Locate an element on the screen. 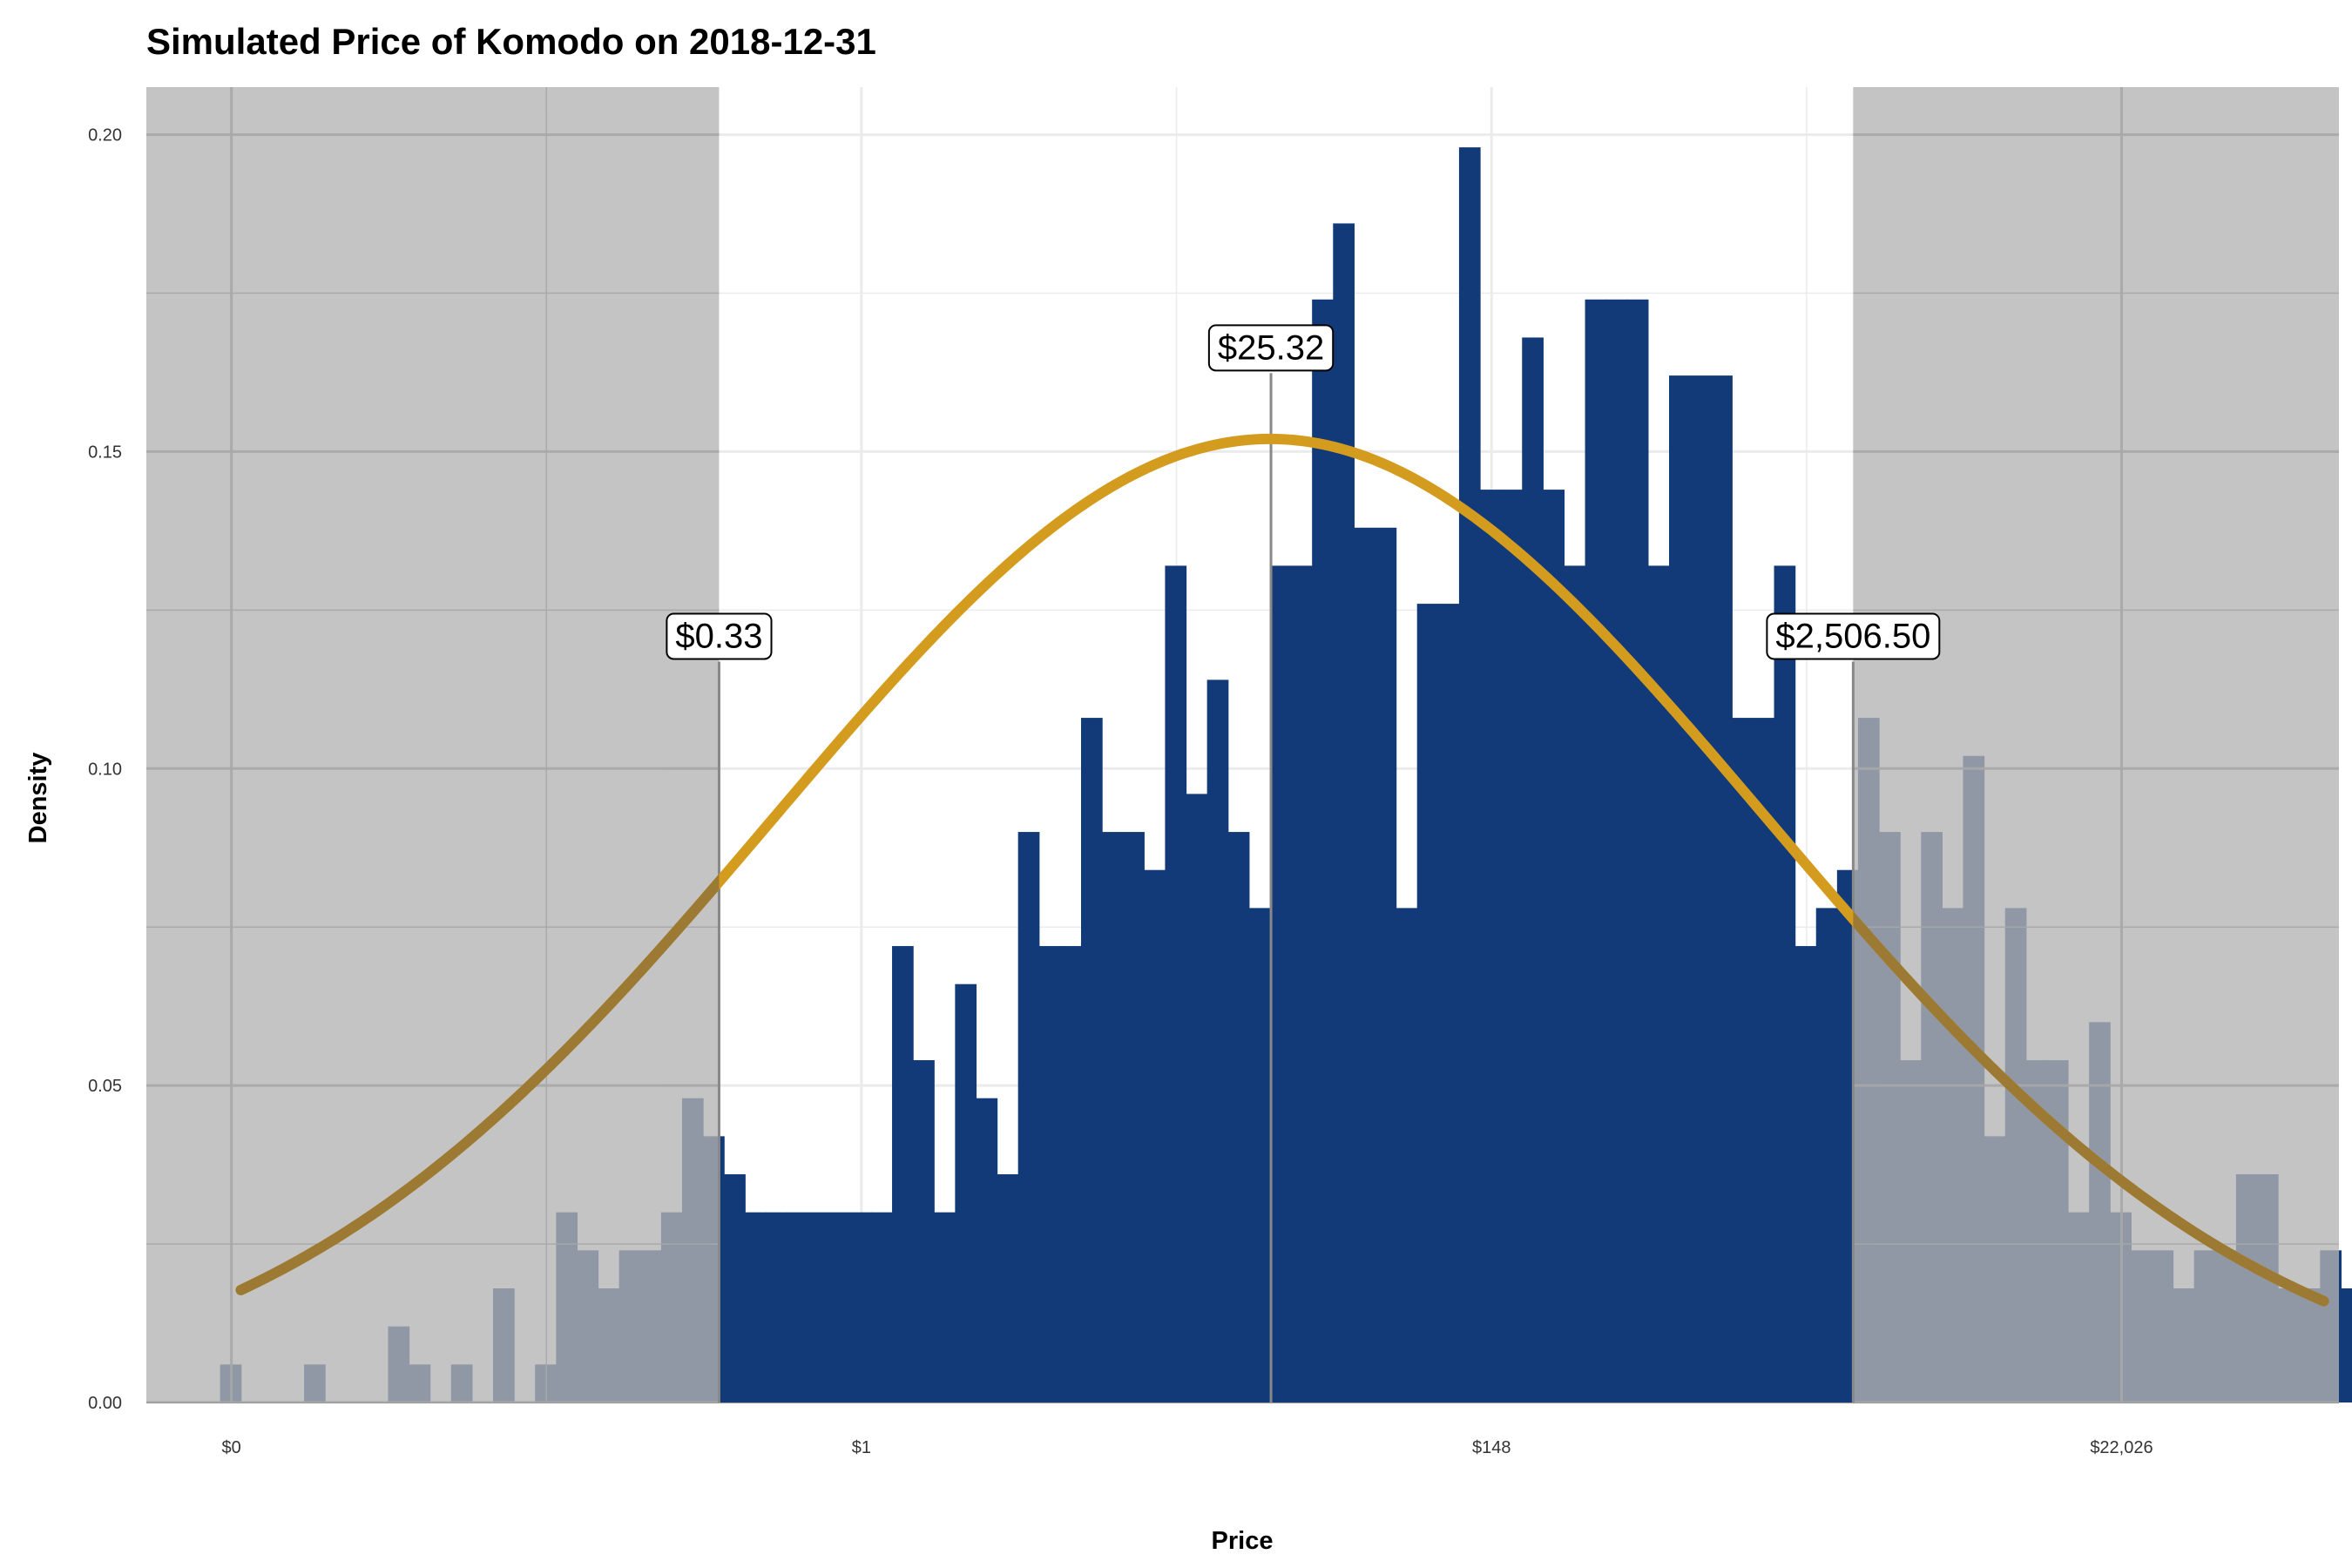 Image resolution: width=2352 pixels, height=1568 pixels. annotations: $0.33 $25.32 $2,506.50 is located at coordinates (1303, 492).